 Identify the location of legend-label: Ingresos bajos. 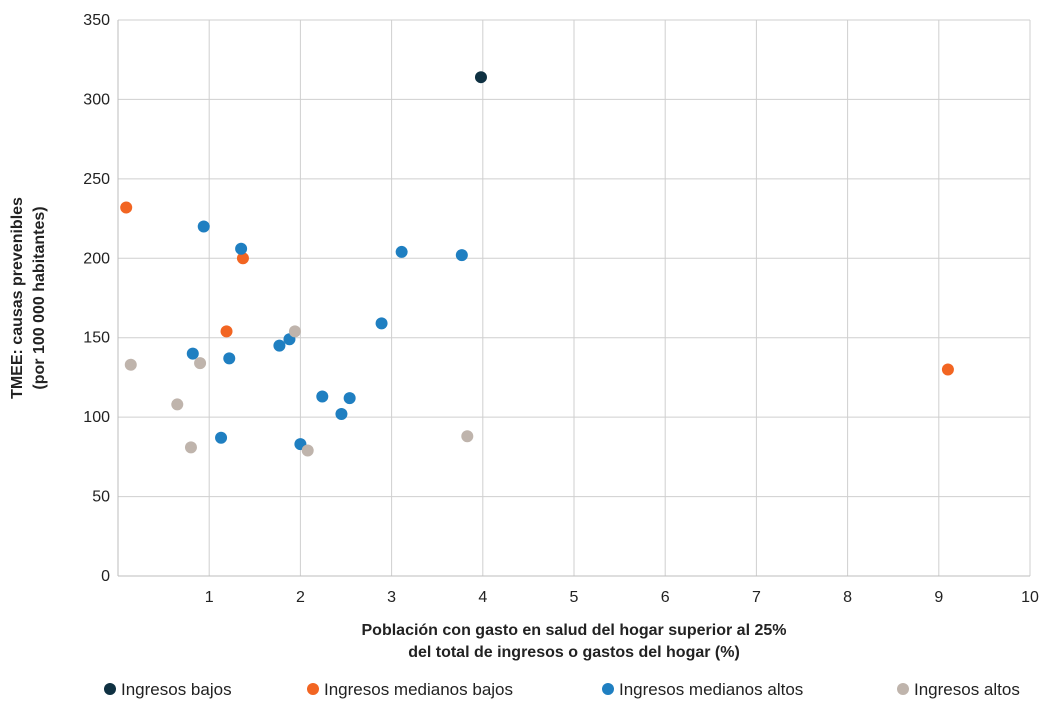
(176, 689).